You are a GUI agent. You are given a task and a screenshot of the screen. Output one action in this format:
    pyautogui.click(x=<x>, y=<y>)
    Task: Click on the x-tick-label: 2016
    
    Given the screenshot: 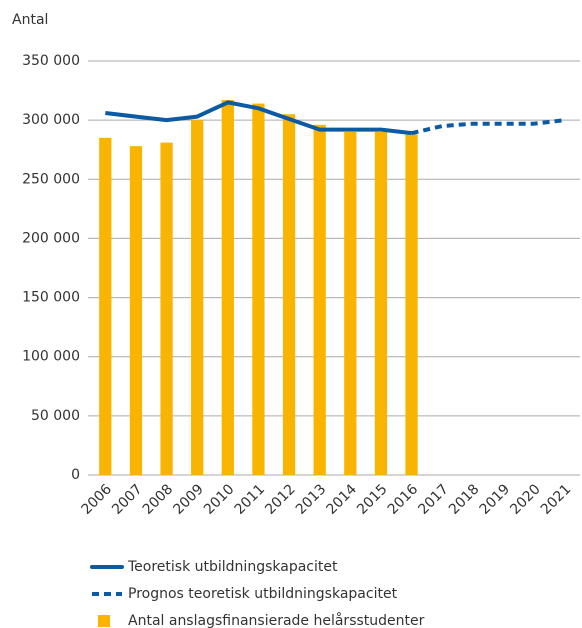 What is the action you would take?
    pyautogui.click(x=403, y=499)
    